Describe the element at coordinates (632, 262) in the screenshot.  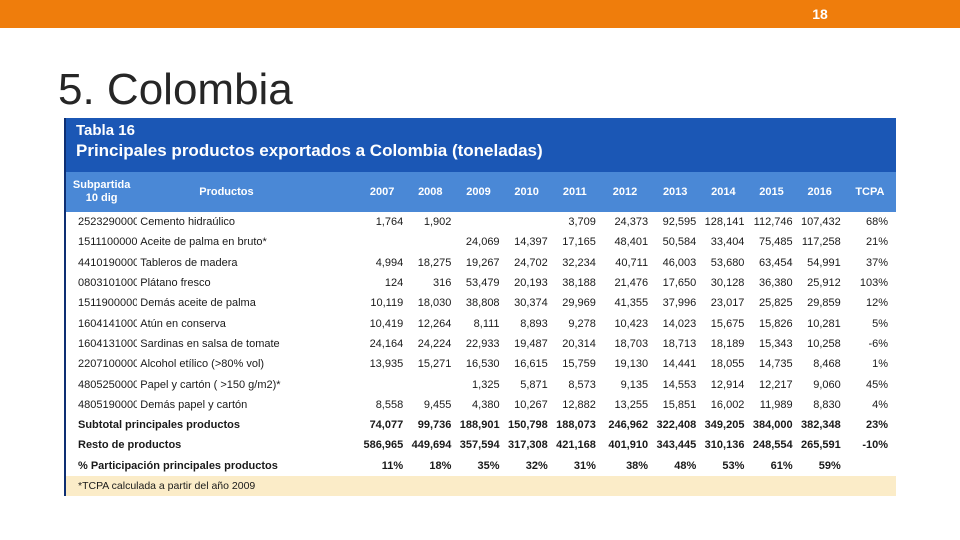
I see `cell-value: 40,711` at that location.